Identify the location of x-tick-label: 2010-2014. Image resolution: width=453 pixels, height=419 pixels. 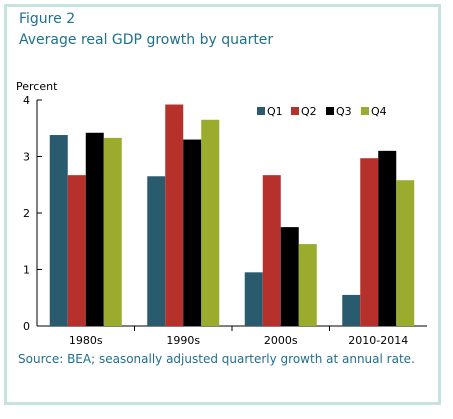
(378, 340).